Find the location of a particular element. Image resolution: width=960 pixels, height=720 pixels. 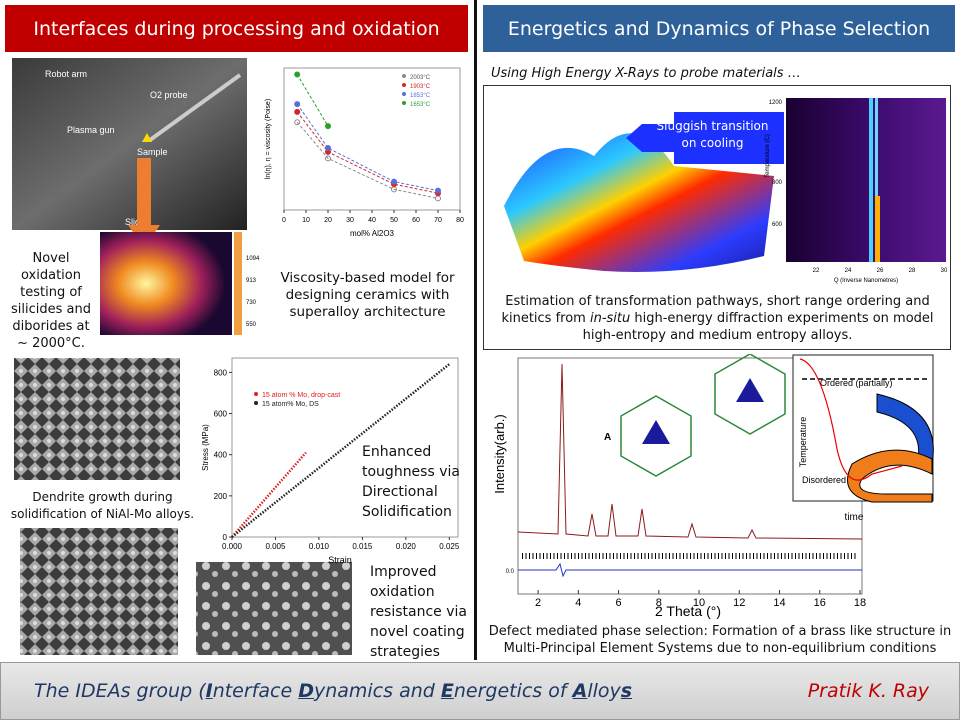

x-tick-label: 6 is located at coordinates (619, 603).